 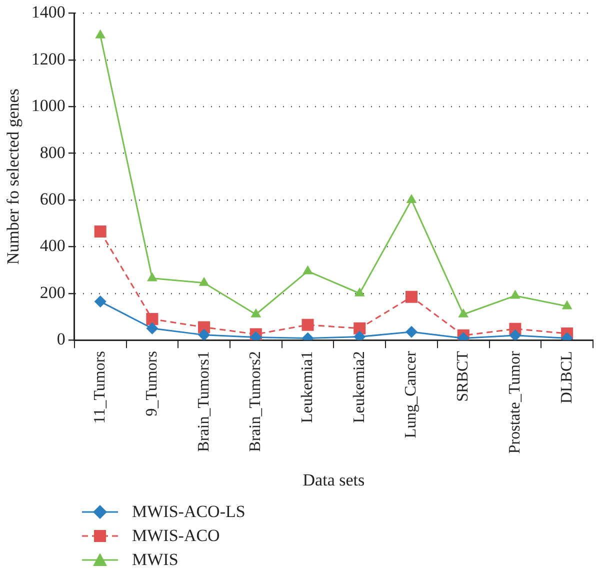 I want to click on y-tick-label: 800, so click(x=53, y=152).